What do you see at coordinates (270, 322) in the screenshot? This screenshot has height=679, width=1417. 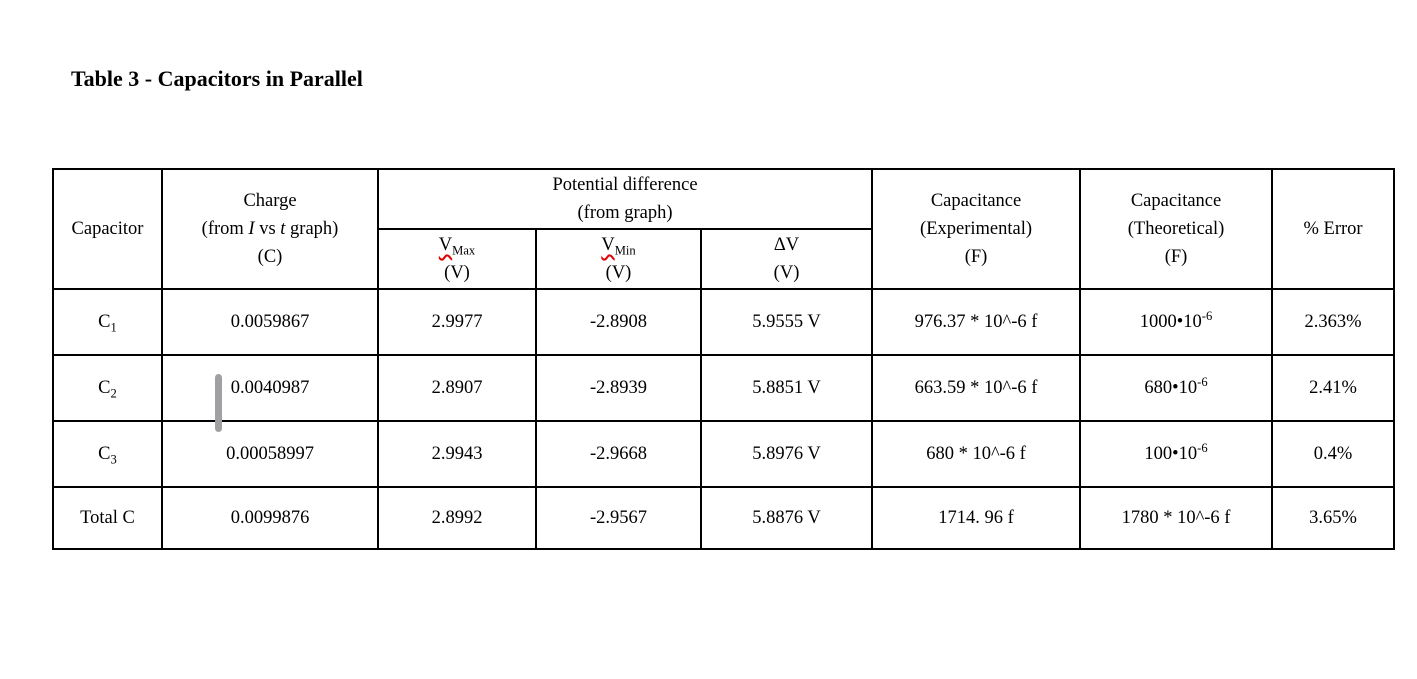 I see `cell-charge: 0.0059867` at bounding box center [270, 322].